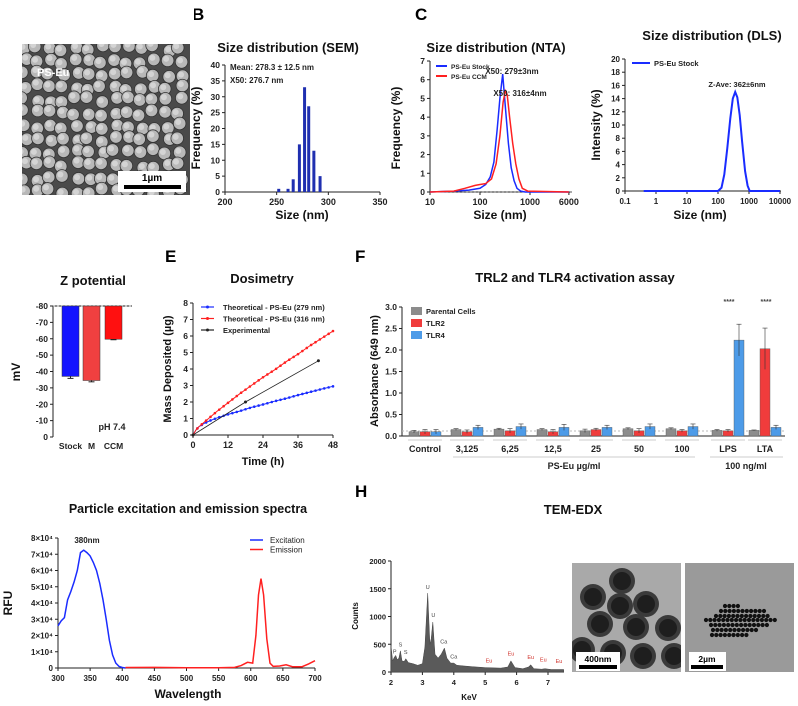  I want to click on legend-label: Parental Cells, so click(451, 311).